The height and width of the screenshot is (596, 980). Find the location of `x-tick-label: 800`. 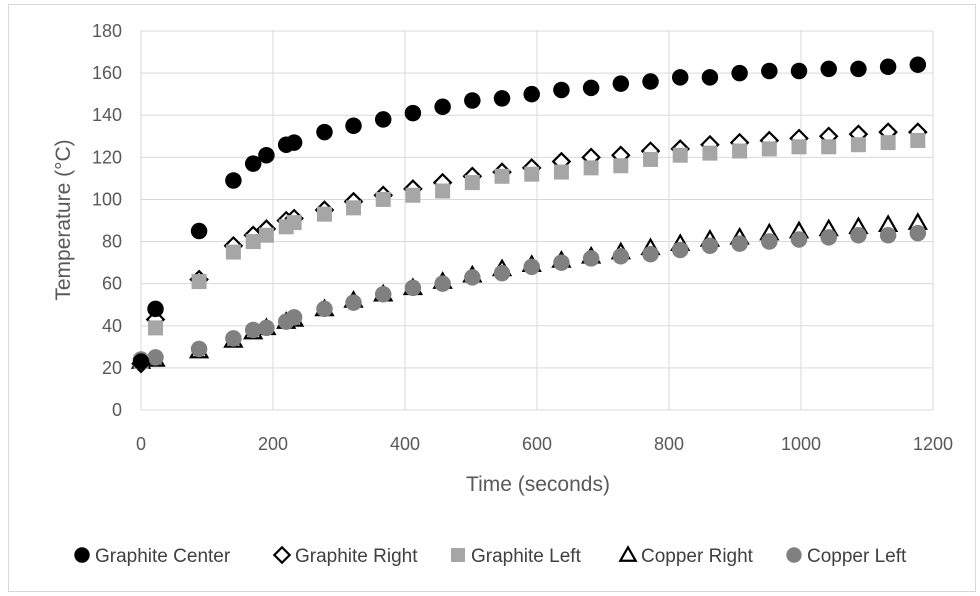

x-tick-label: 800 is located at coordinates (669, 444).